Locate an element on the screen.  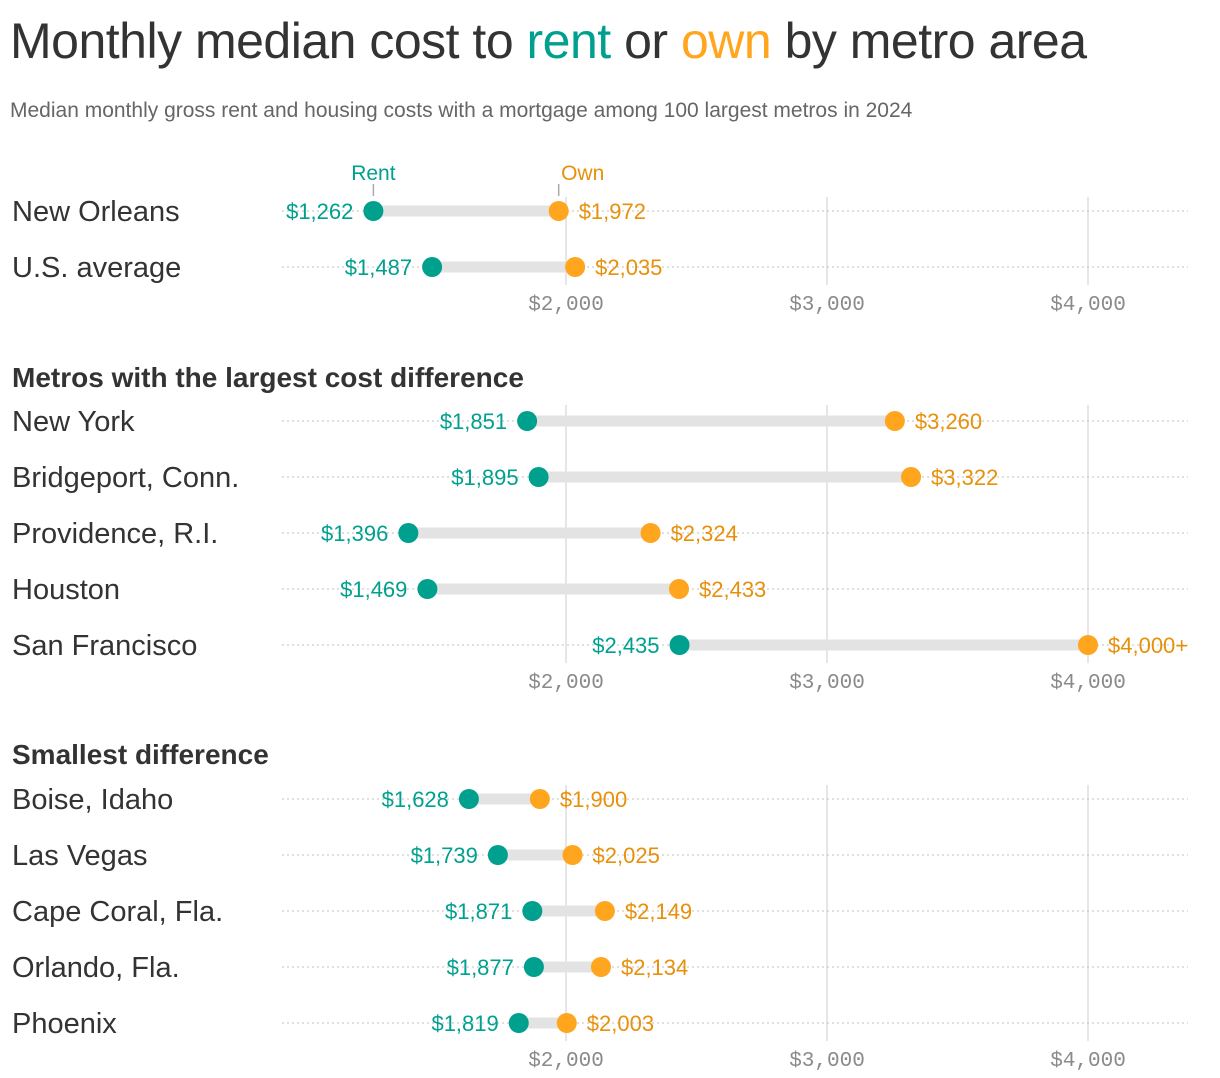
rent-value-label: $1,851 is located at coordinates (473, 421).